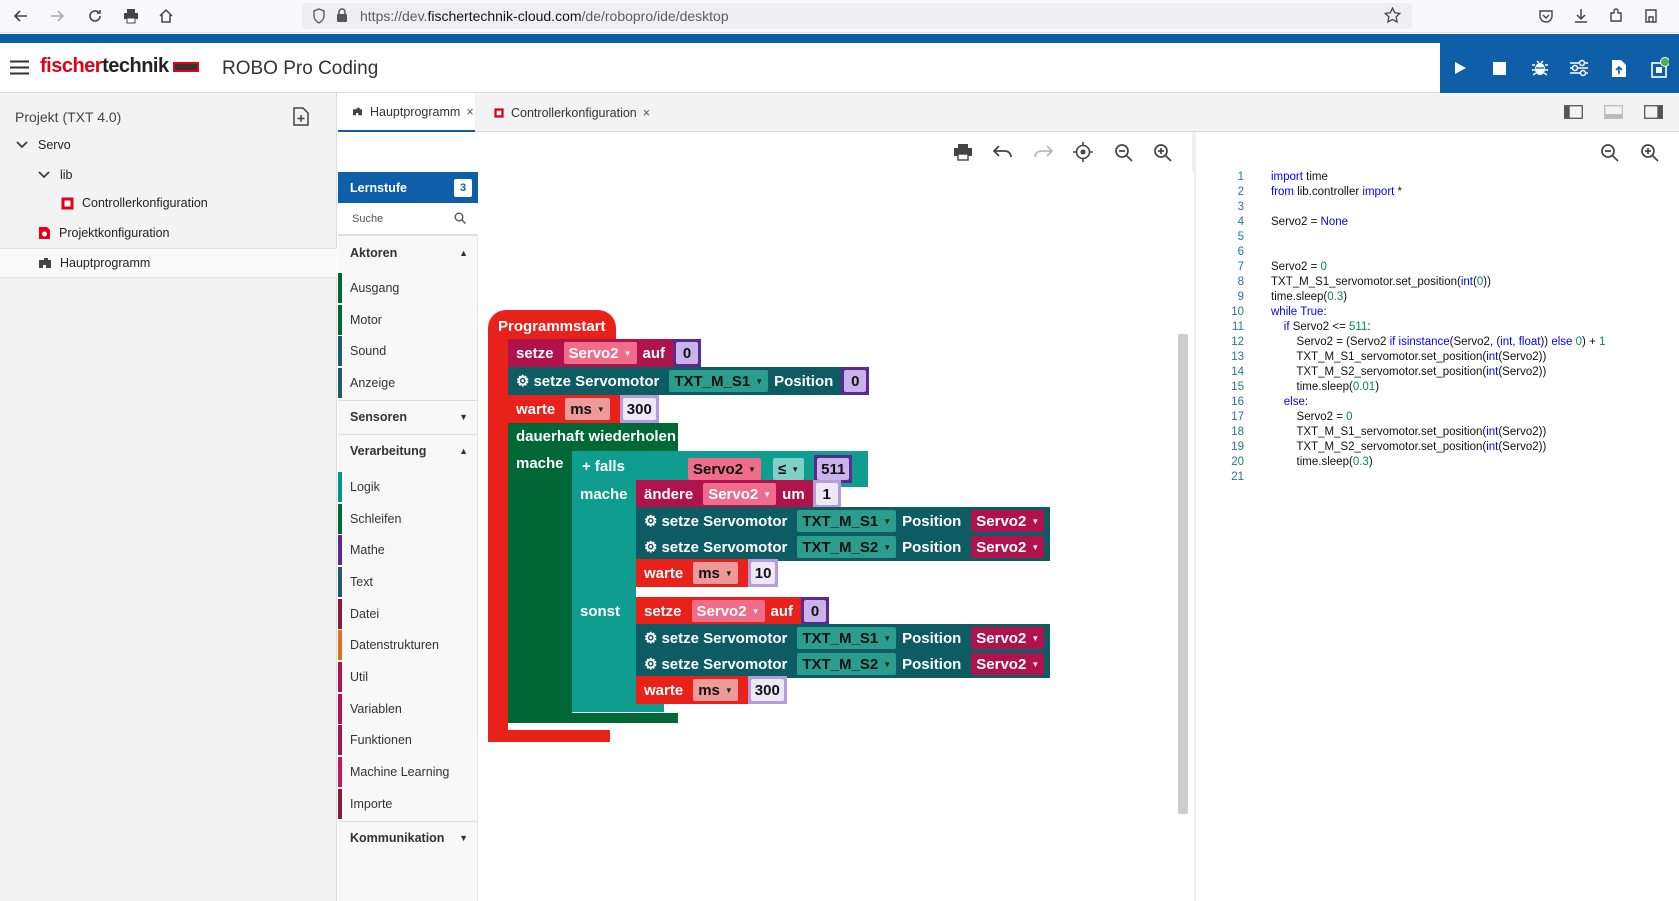 This screenshot has height=901, width=1679. Describe the element at coordinates (788, 469) in the screenshot. I see `operator-dropdown: ≤ ▼` at that location.